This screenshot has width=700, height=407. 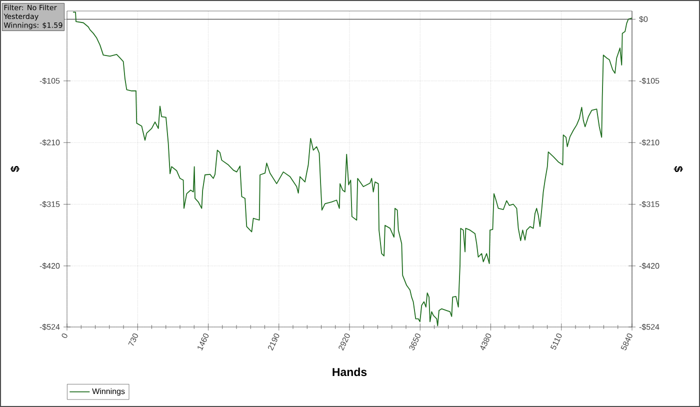 I want to click on y2-tick-label: -$420, so click(x=649, y=266).